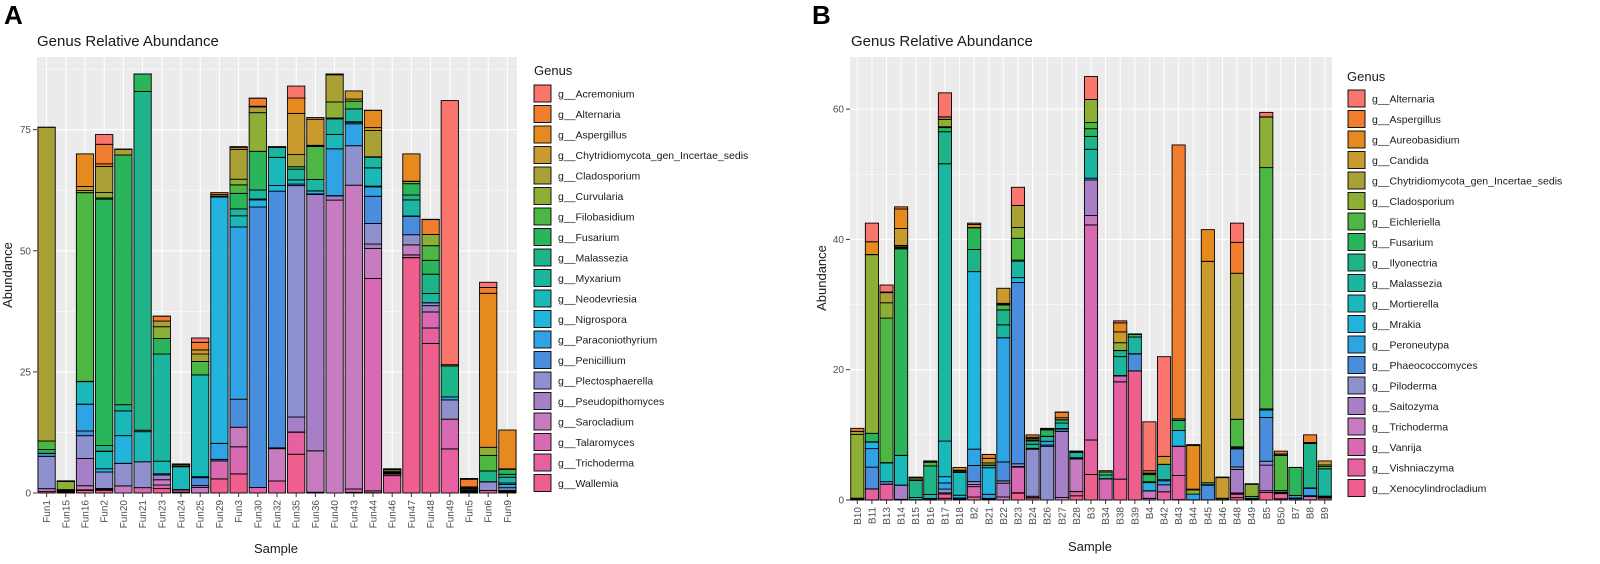 The image size is (1600, 564). What do you see at coordinates (975, 513) in the screenshot?
I see `x-tick-label: B2` at bounding box center [975, 513].